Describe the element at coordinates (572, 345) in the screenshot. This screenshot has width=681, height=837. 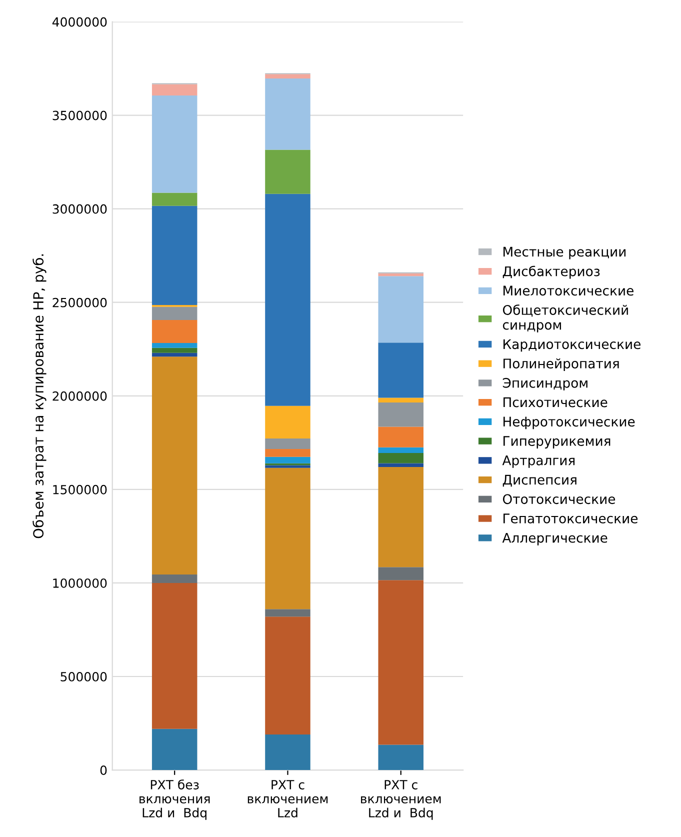
I see `legend-label: Кардиотоксические` at that location.